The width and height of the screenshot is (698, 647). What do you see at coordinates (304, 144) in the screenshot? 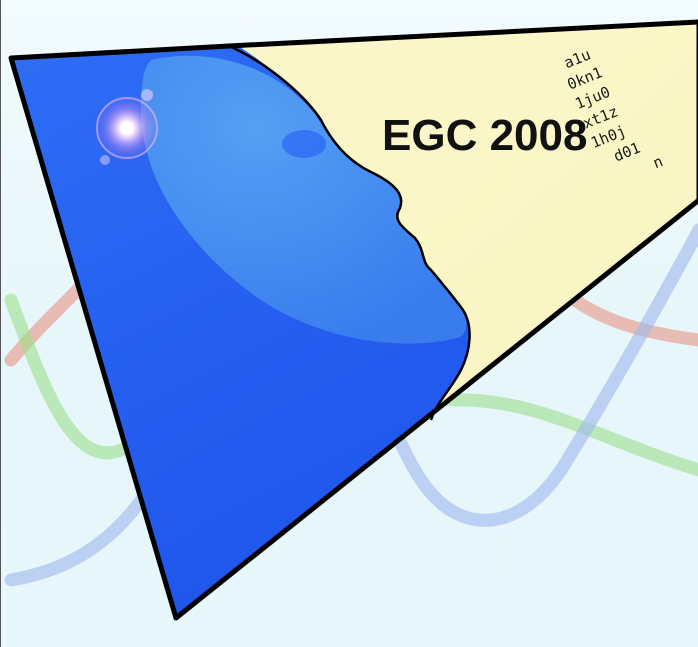
I see `ear-shape` at bounding box center [304, 144].